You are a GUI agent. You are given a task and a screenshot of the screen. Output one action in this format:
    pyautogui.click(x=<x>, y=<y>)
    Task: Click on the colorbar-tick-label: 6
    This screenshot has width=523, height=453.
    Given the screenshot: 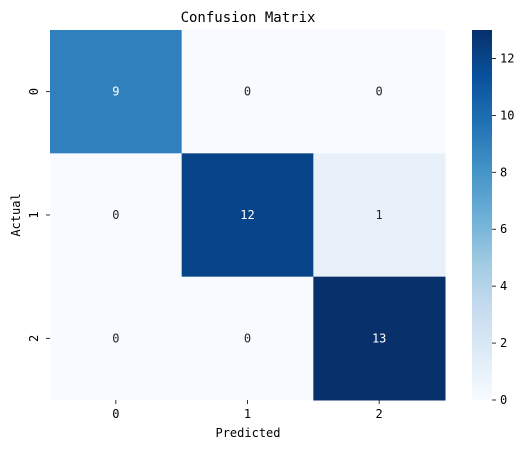 What is the action you would take?
    pyautogui.click(x=503, y=229)
    